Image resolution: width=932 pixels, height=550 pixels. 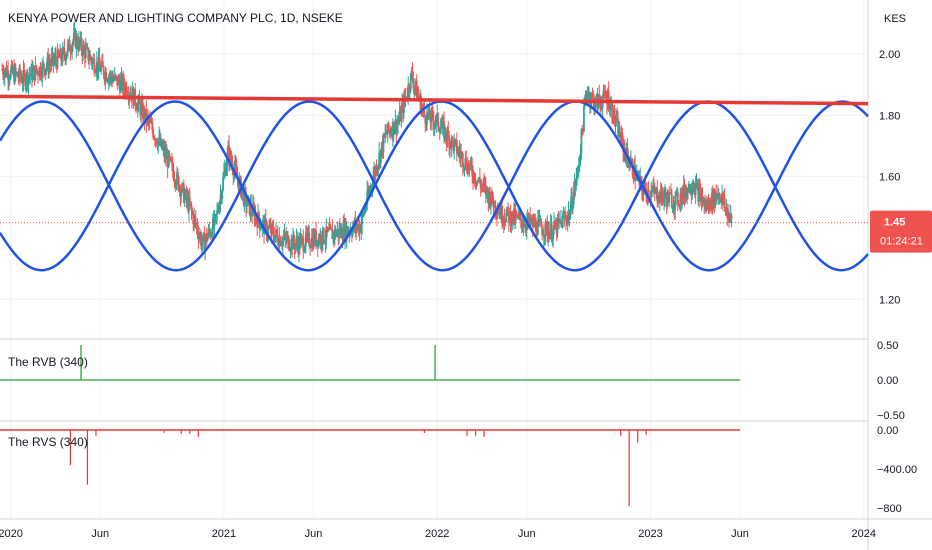 What do you see at coordinates (370, 363) in the screenshot?
I see `rvb-indicator-pane` at bounding box center [370, 363].